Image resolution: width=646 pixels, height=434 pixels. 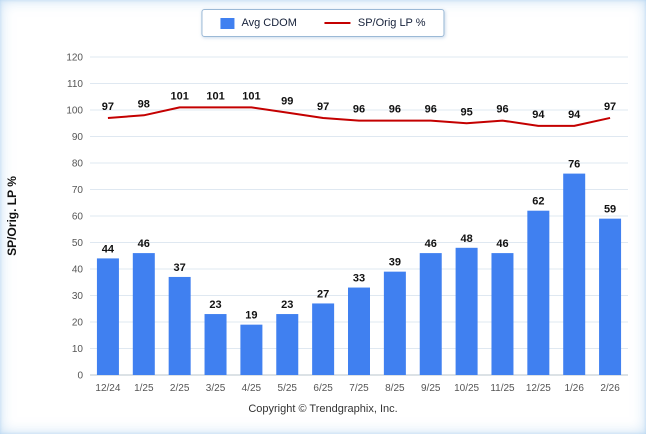 What do you see at coordinates (180, 268) in the screenshot?
I see `bar-value-label: 37` at bounding box center [180, 268].